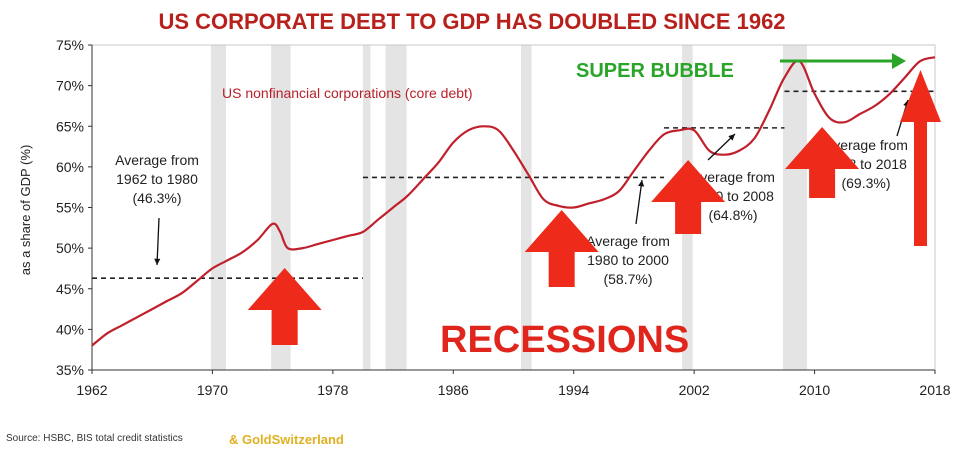  Describe the element at coordinates (25, 210) in the screenshot. I see `y-axis-label: as a share of GDP (%)` at that location.